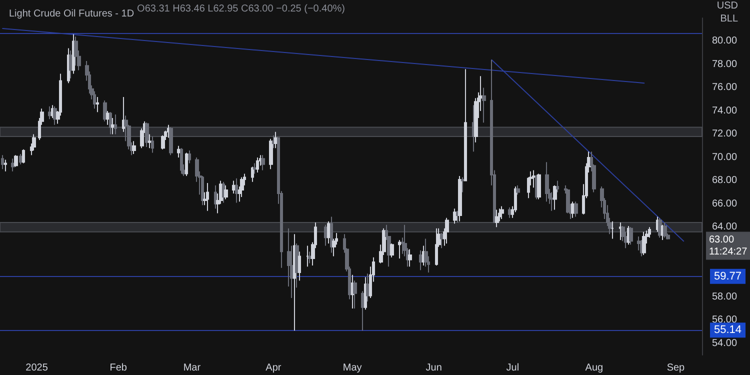 The width and height of the screenshot is (750, 375). I want to click on y-tick-label: 74.00, so click(725, 110).